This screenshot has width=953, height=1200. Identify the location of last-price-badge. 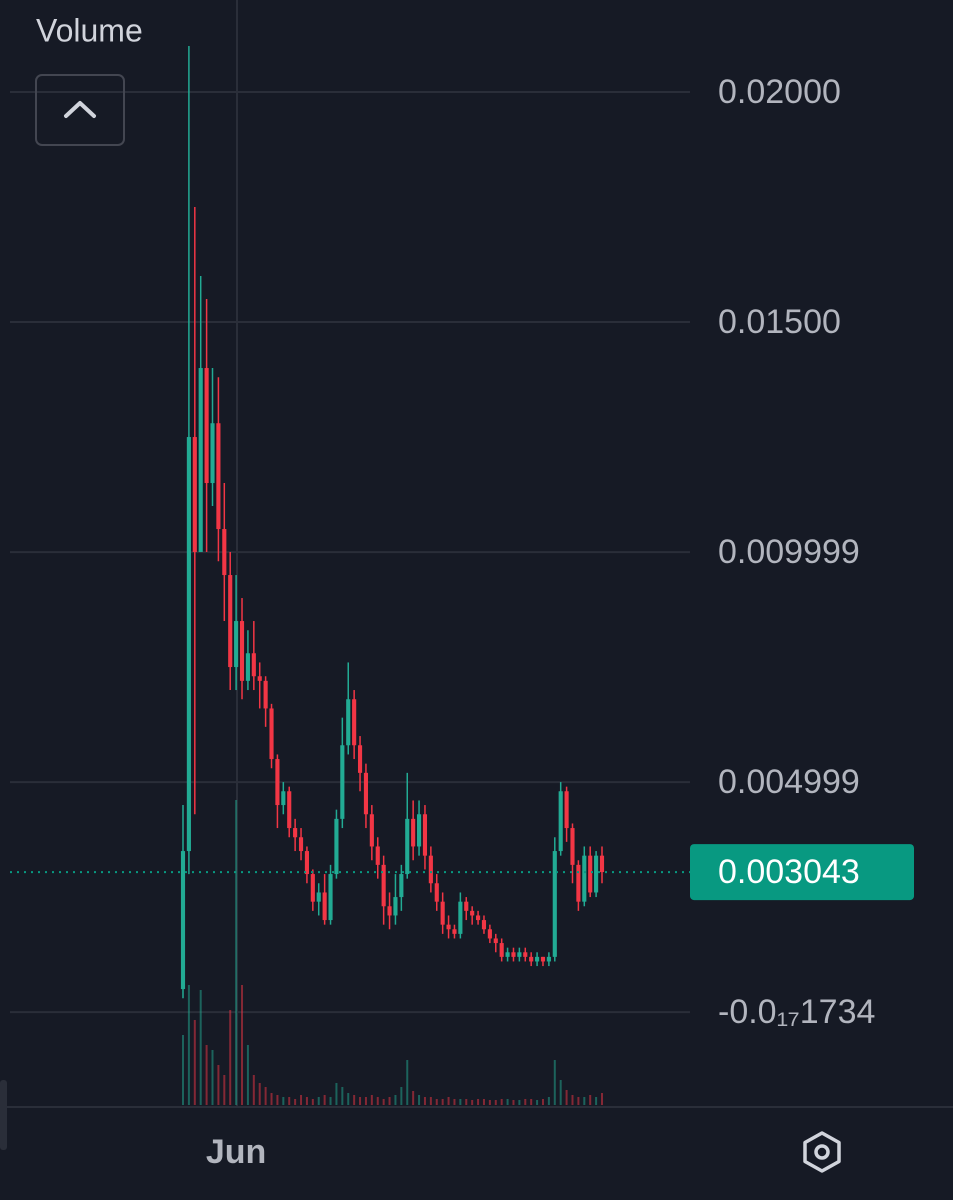
(802, 872).